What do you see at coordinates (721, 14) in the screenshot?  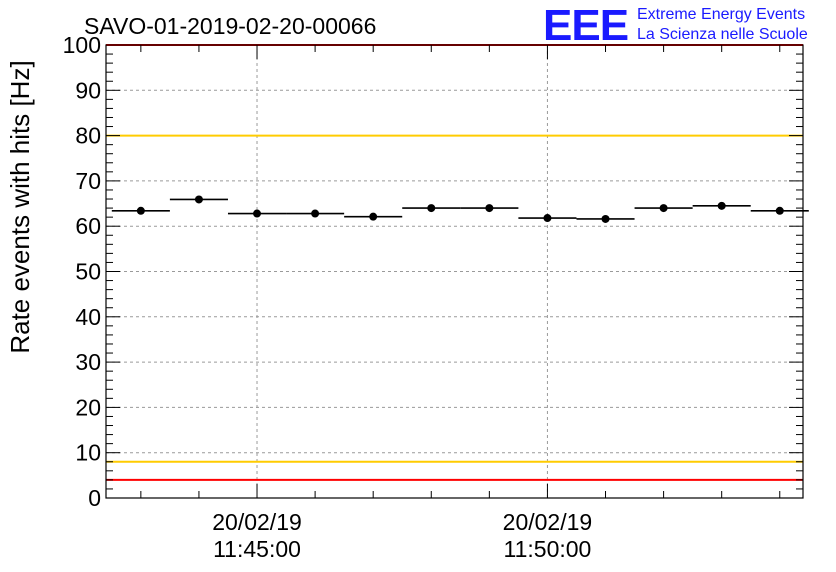 I see `logo-line1: Extreme Energy Events` at bounding box center [721, 14].